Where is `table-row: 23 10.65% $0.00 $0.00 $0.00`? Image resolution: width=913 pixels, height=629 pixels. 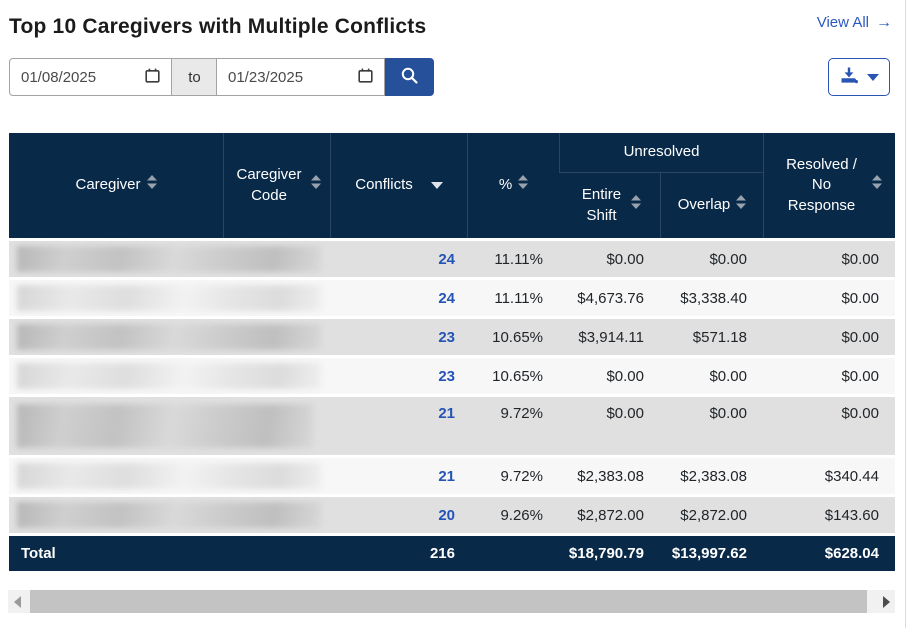 table-row: 23 10.65% $0.00 $0.00 $0.00 is located at coordinates (452, 374).